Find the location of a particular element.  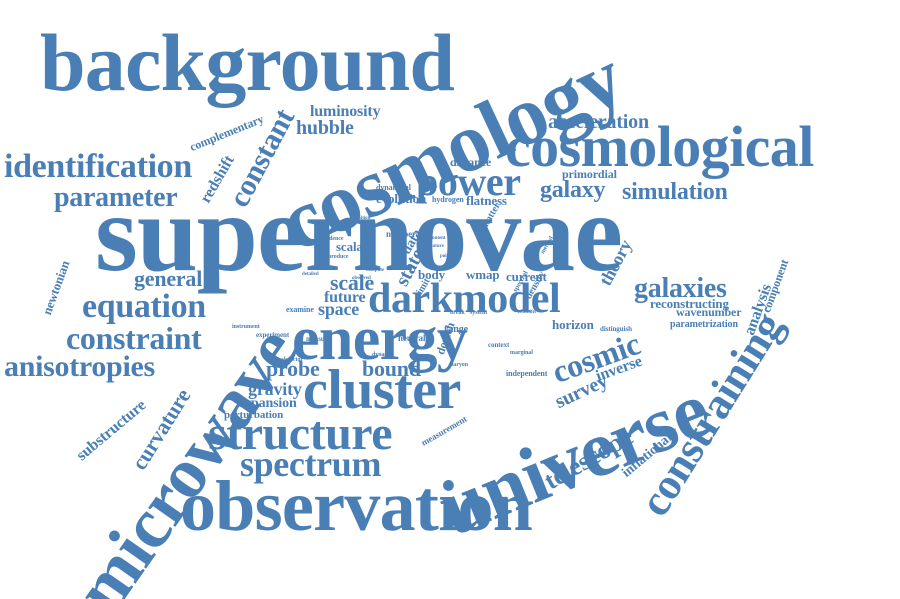

word-hubble: hubble is located at coordinates (325, 128).